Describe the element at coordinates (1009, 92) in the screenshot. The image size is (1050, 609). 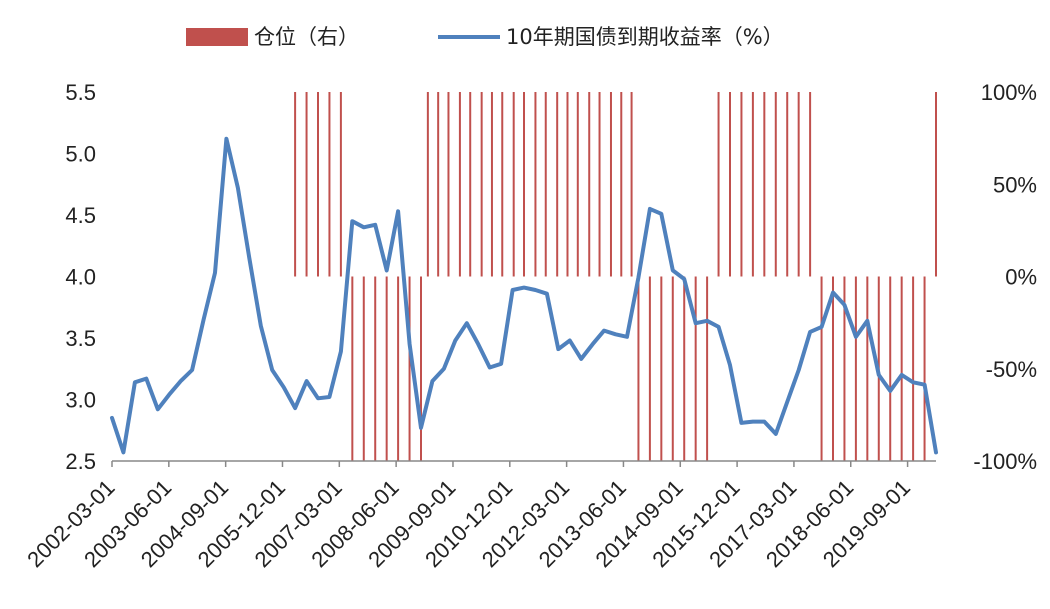
I see `y-right-tick-label: 100%` at that location.